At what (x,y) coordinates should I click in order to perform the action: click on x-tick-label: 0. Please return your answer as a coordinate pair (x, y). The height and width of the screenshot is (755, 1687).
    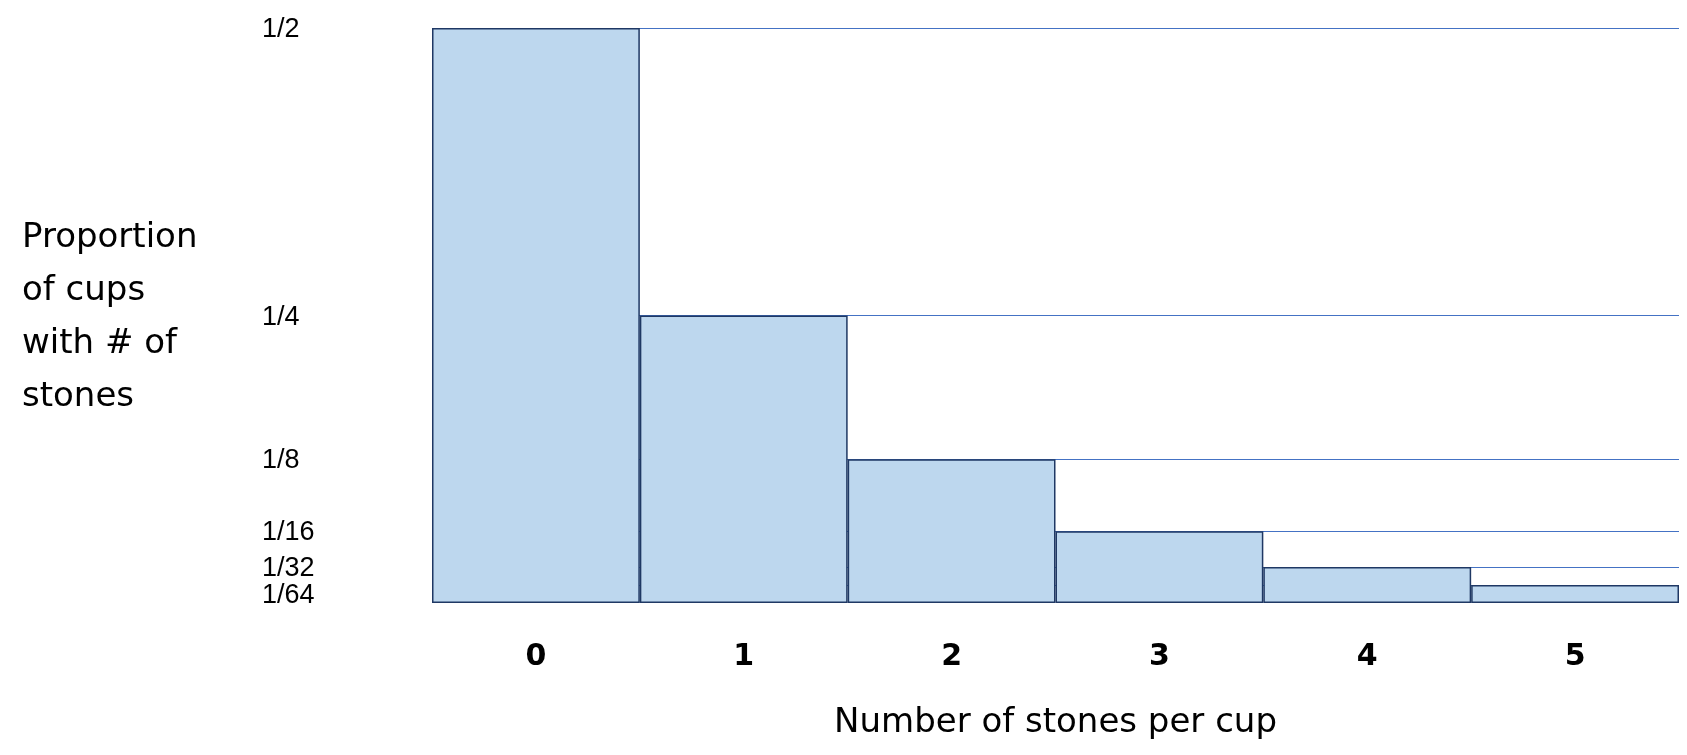
    Looking at the image, I should click on (536, 654).